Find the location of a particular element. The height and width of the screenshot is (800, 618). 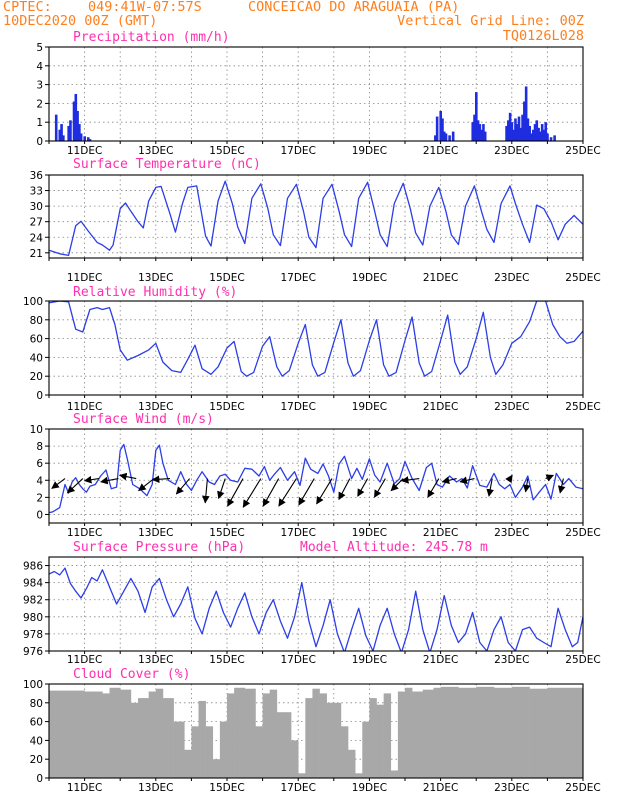

y-tick-label: 24 is located at coordinates (37, 238).